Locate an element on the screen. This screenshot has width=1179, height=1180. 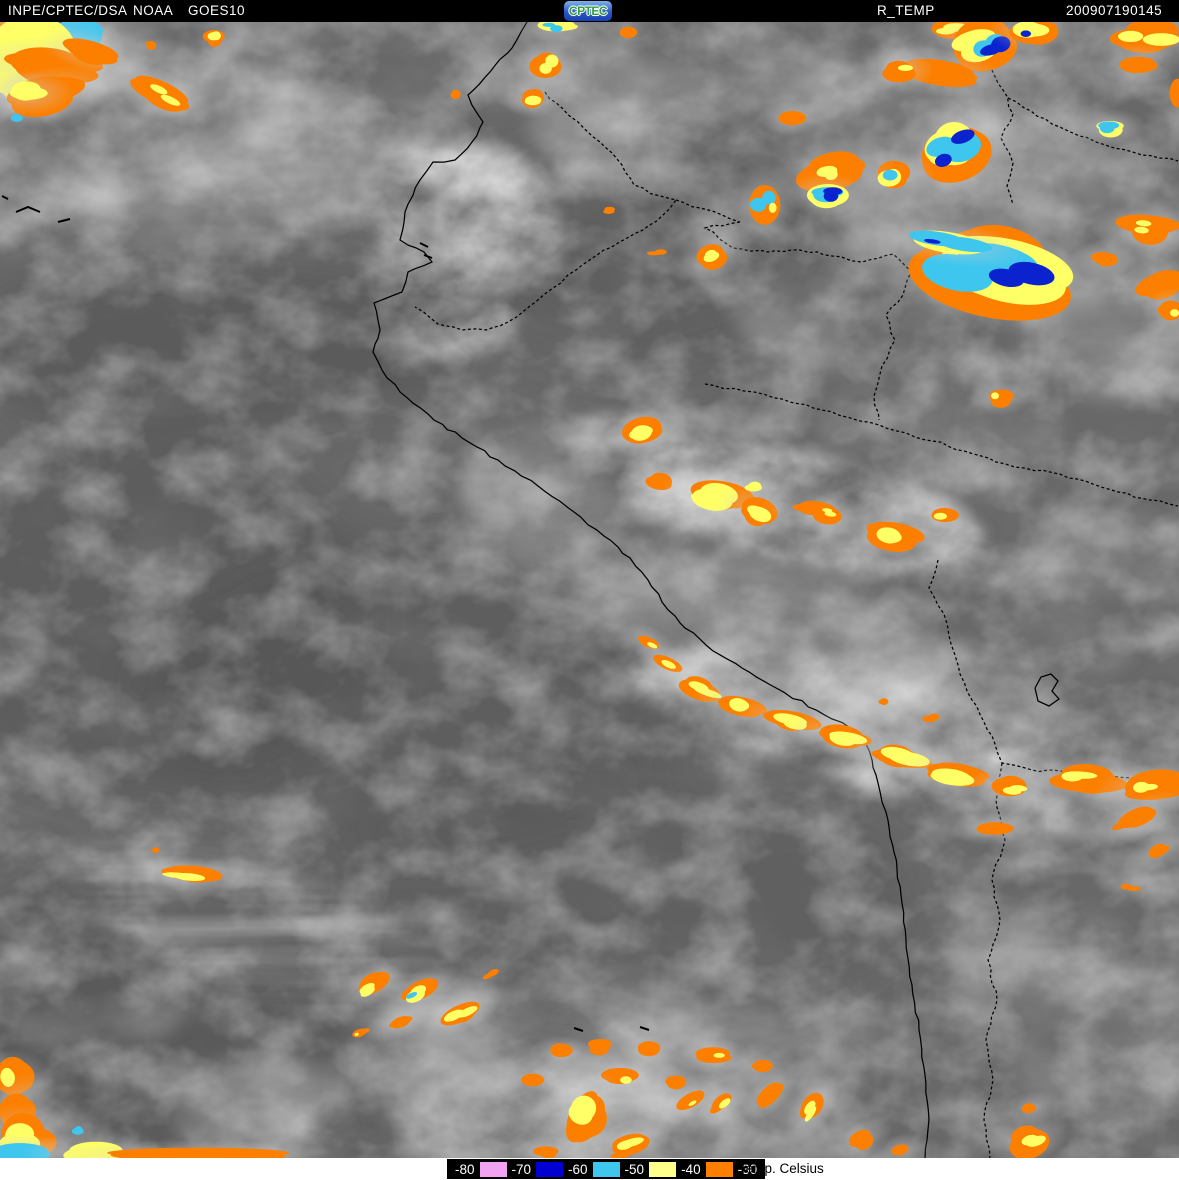
legend-strip: -80 -70 -60 -50 -40 -30 Temp. Celsius is located at coordinates (589, 1169).